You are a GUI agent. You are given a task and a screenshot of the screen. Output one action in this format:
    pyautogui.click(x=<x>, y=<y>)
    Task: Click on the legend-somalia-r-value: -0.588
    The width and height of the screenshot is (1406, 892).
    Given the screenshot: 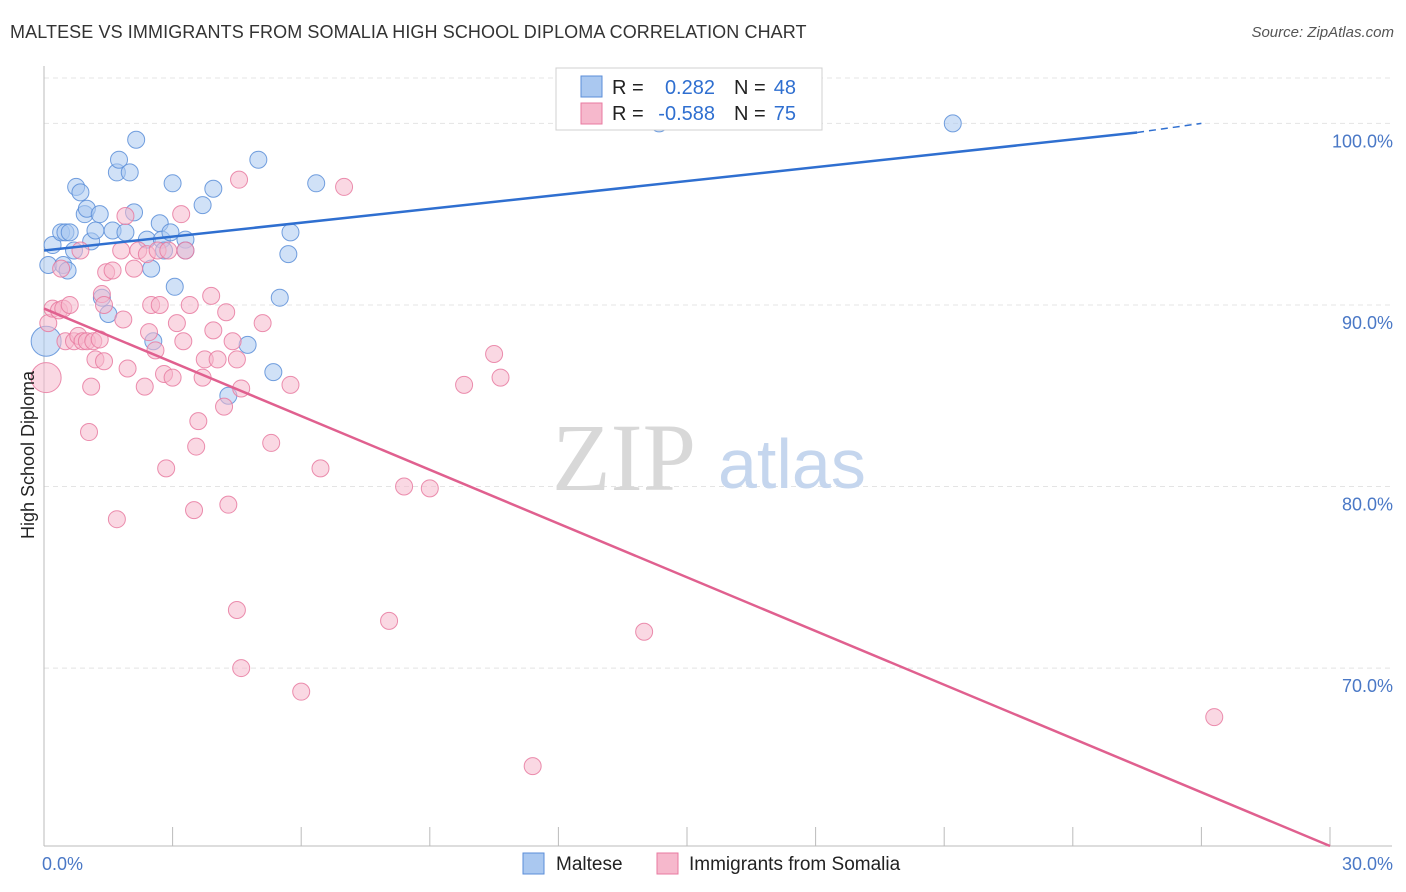 What is the action you would take?
    pyautogui.click(x=686, y=114)
    